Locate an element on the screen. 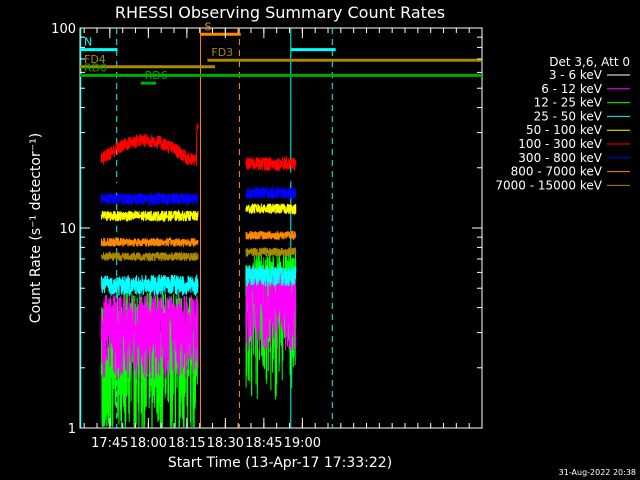  flag-label: N is located at coordinates (88, 42).